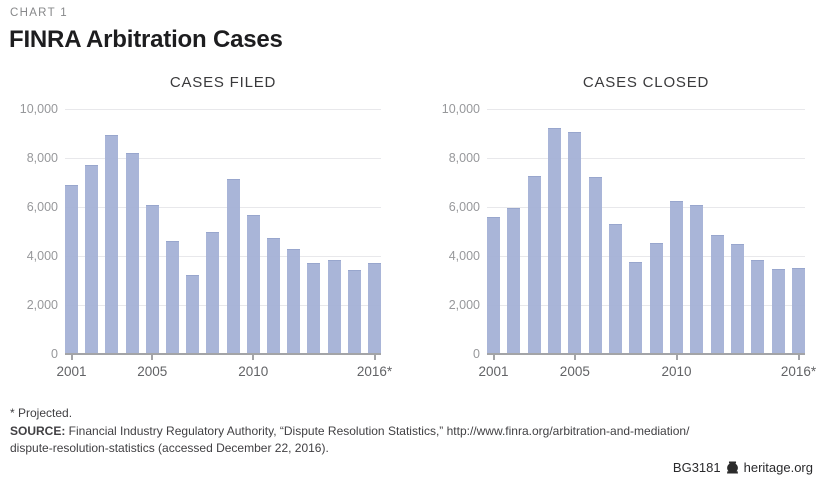  I want to click on chart-title-cases-filed: CASES FILED, so click(223, 82).